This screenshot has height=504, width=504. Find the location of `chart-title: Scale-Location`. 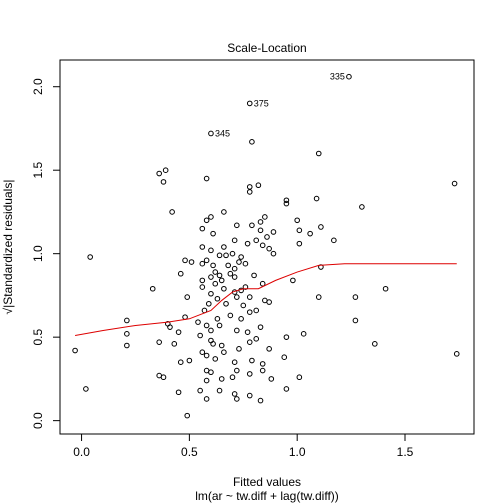

chart-title: Scale-Location is located at coordinates (266, 48).